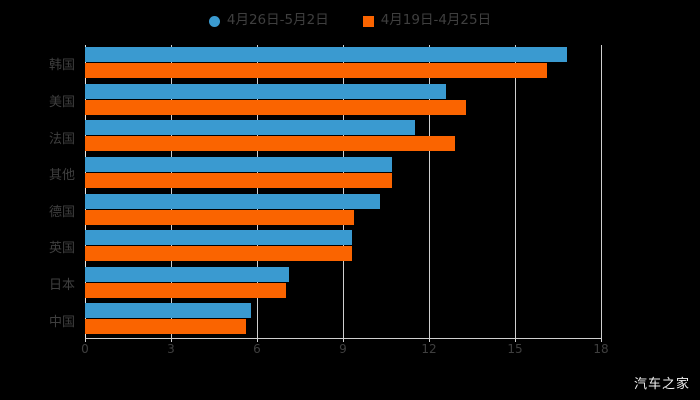 This screenshot has height=400, width=700. I want to click on y-axis-label-7: 中国, so click(61, 322).